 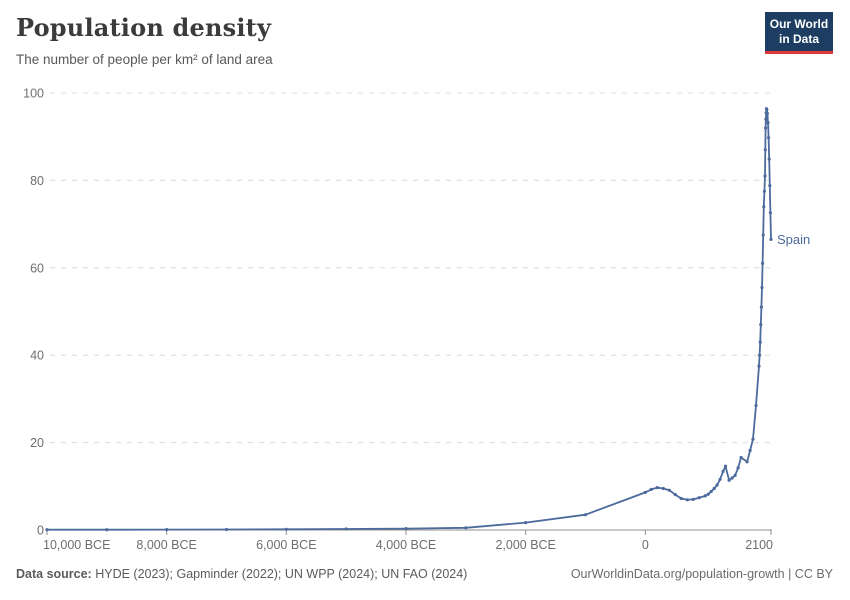 I want to click on x-tick-label--8000: 8,000 BCE, so click(x=166, y=545).